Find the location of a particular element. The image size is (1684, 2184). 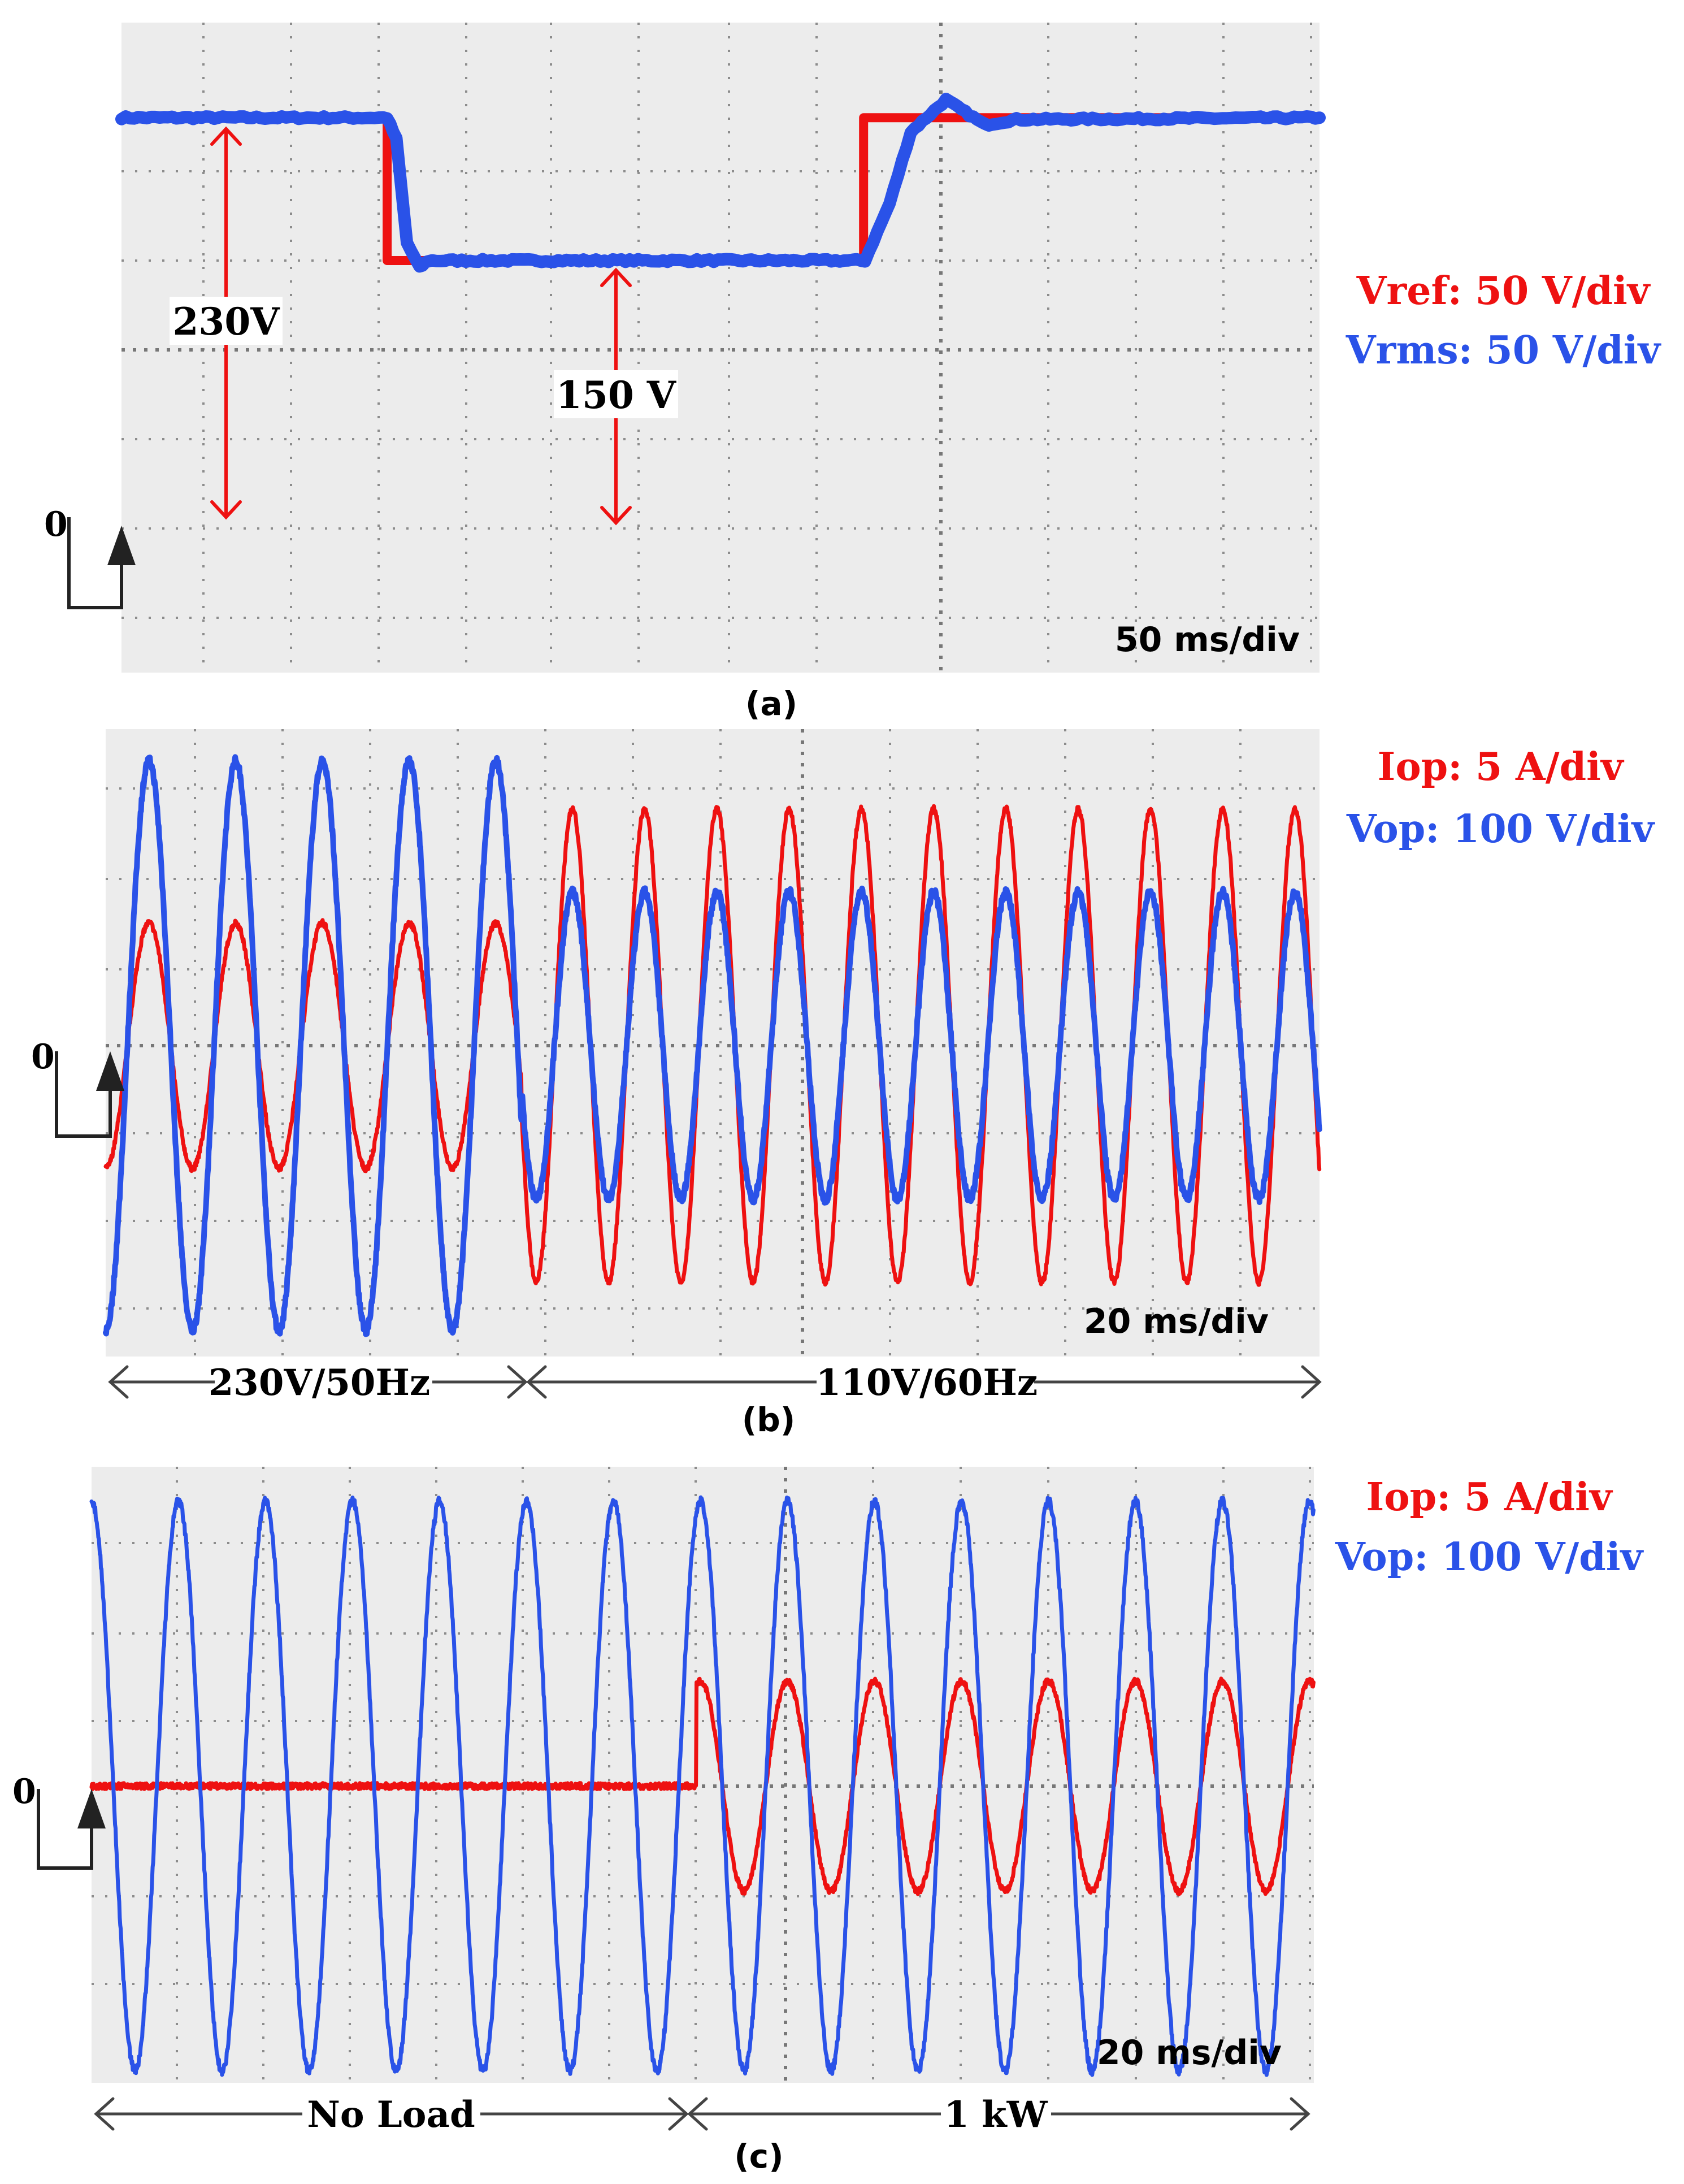

legend-vop-c: Vop: 100 V/div is located at coordinates (1489, 1557).